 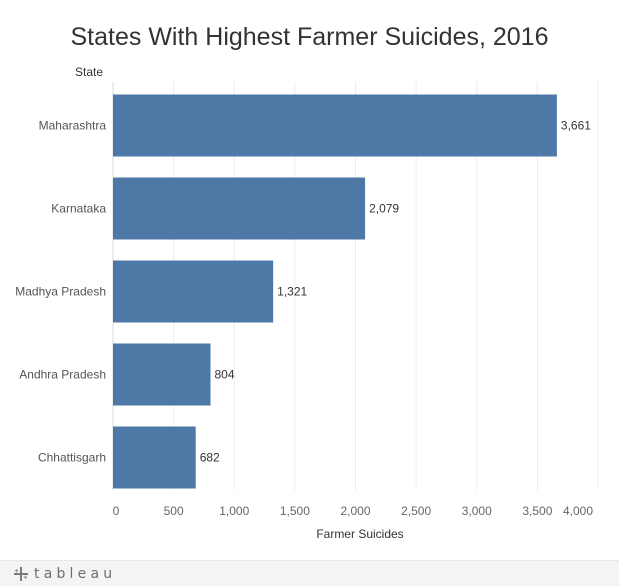 What do you see at coordinates (537, 511) in the screenshot?
I see `x-tick-label: 3,500` at bounding box center [537, 511].